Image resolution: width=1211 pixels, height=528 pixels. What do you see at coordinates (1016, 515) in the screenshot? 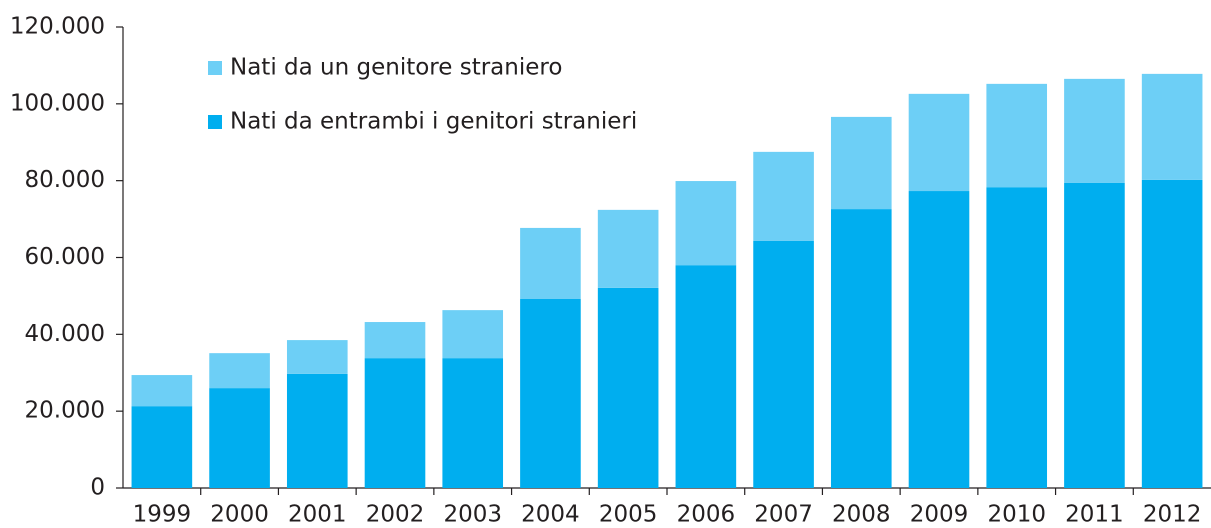
I see `x-tick-label: 2010` at bounding box center [1016, 515].